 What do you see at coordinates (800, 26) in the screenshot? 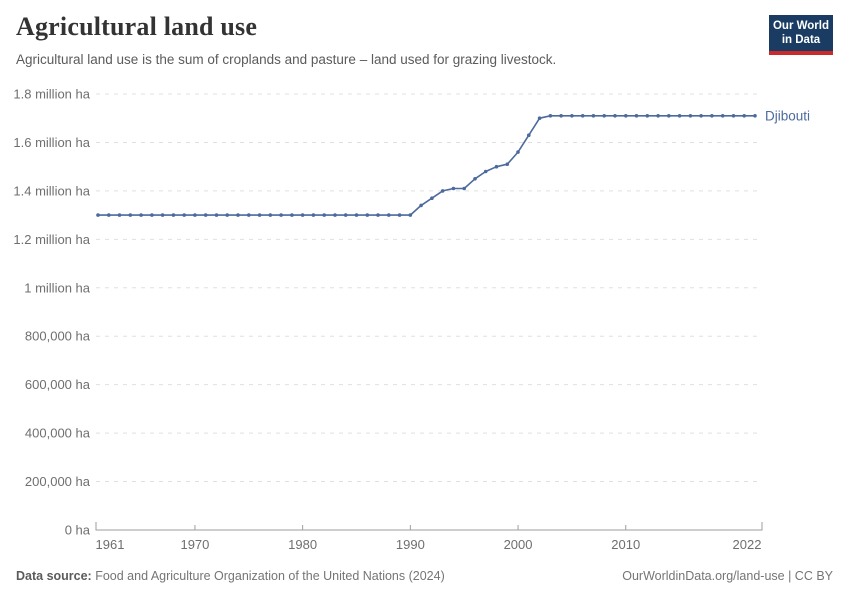
I see `owid-logo-line1: Our World` at bounding box center [800, 26].